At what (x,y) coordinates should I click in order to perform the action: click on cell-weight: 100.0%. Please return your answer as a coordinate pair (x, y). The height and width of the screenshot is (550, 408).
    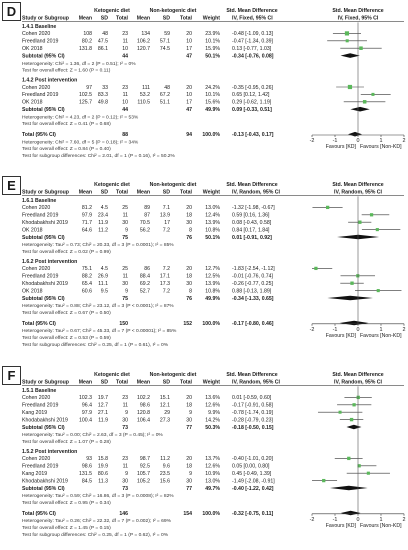
    Looking at the image, I should click on (211, 135).